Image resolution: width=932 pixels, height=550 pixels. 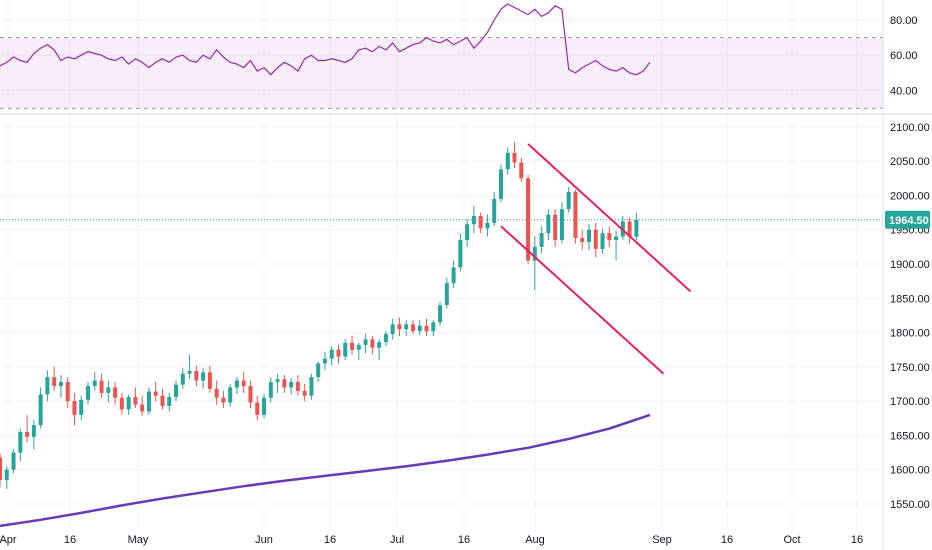 What do you see at coordinates (909, 221) in the screenshot?
I see `last-price-label: 1964.50` at bounding box center [909, 221].